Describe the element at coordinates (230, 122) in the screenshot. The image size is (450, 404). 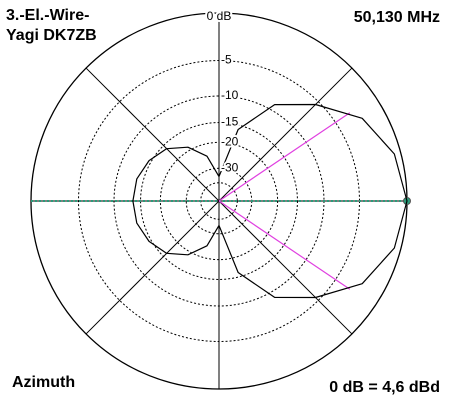
I see `ring-label: -15` at that location.